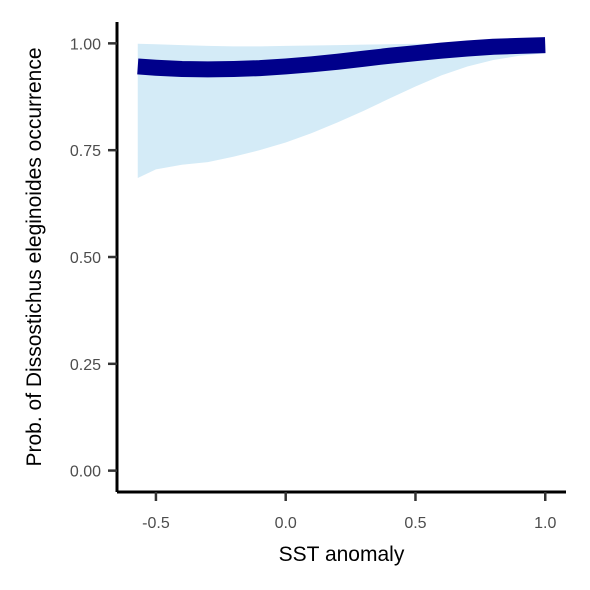 This screenshot has width=590, height=590. I want to click on y-tick-label: 0.75, so click(85, 151).